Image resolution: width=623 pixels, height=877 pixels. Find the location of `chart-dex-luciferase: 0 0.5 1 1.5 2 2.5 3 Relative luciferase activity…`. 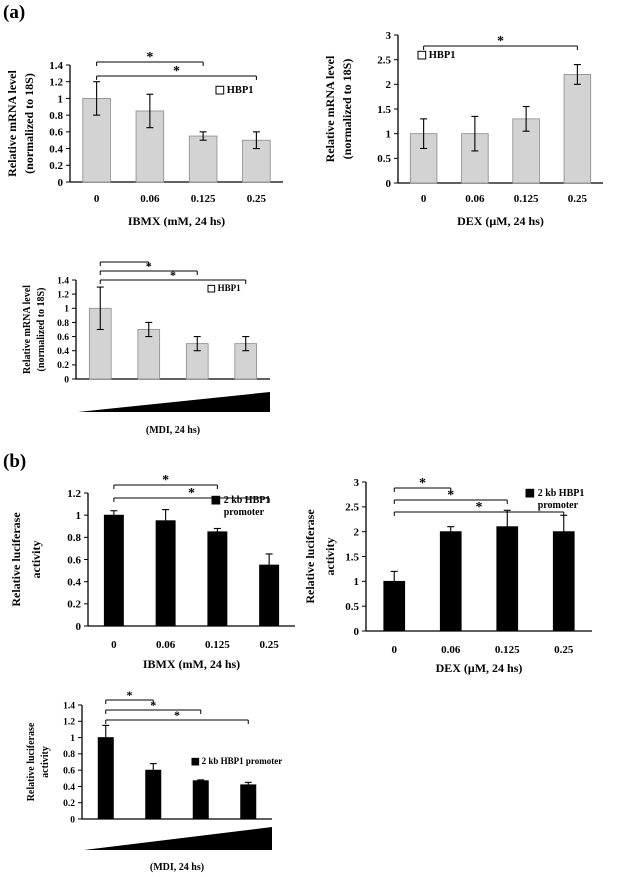

chart-dex-luciferase: 0 0.5 1 1.5 2 2.5 3 Relative luciferase activity… is located at coordinates (447, 575).